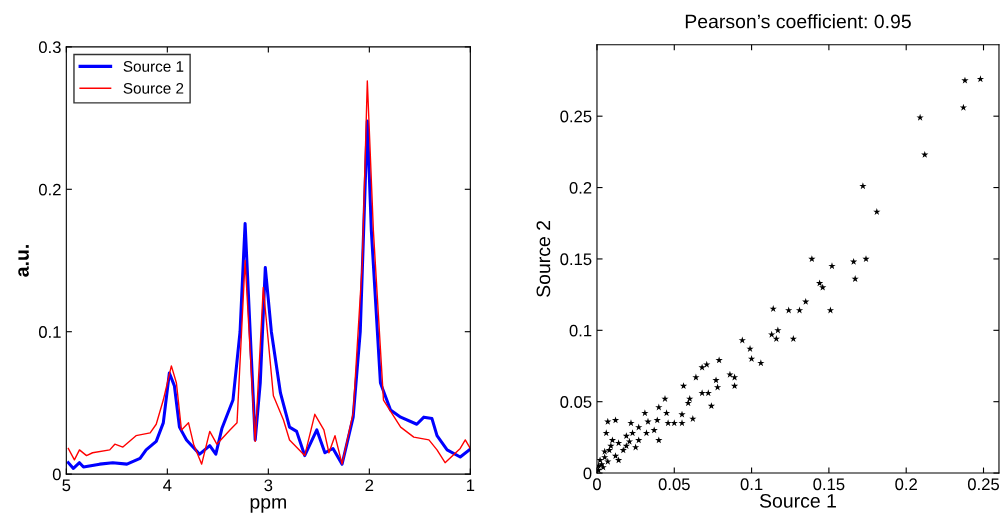  I want to click on legend-label: Source 1, so click(153, 66).